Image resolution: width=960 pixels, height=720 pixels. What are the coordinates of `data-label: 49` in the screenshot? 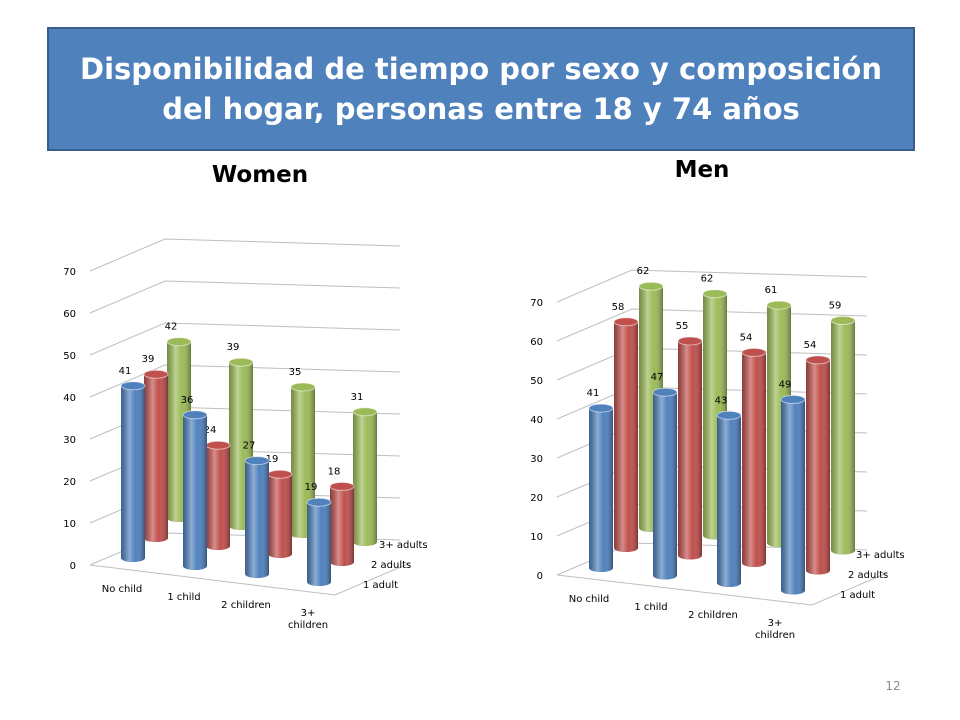 It's located at (785, 384).